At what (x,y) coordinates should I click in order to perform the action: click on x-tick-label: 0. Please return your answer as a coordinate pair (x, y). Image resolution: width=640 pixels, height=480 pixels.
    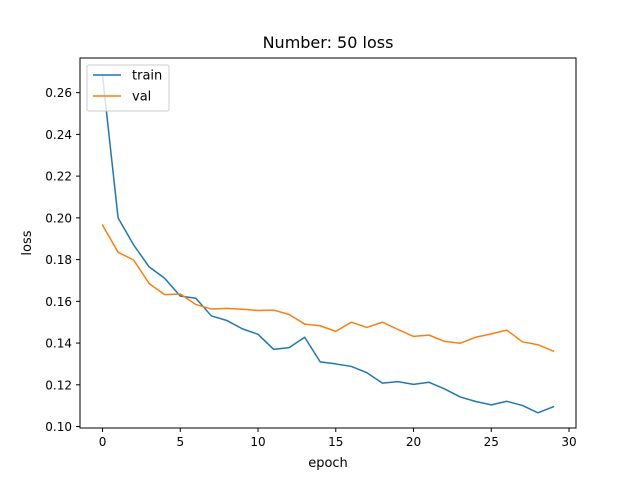
    Looking at the image, I should click on (103, 442).